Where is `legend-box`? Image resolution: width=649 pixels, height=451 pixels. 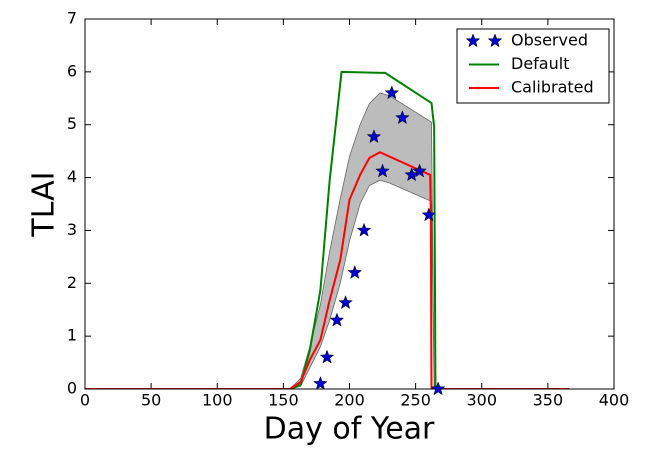 legend-box is located at coordinates (533, 66).